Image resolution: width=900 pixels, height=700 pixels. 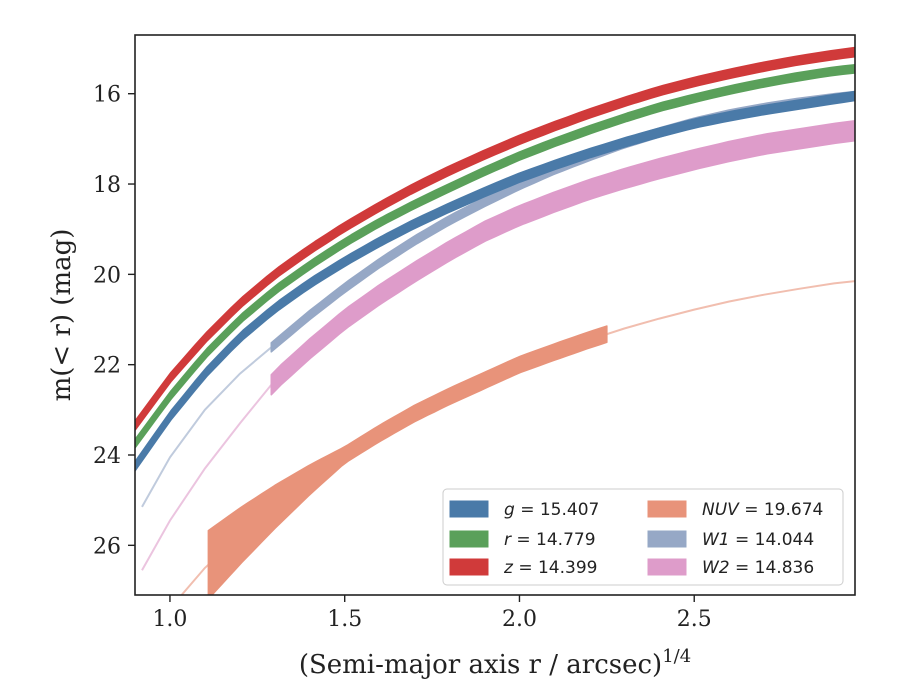 I want to click on y-tick-label: 26, so click(x=107, y=546).